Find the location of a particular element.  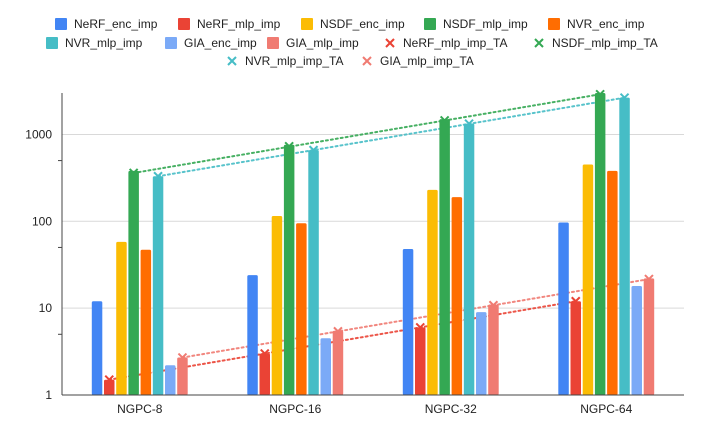

legend-item-nvr-enc-imp: NVR_enc_imp is located at coordinates (596, 24).